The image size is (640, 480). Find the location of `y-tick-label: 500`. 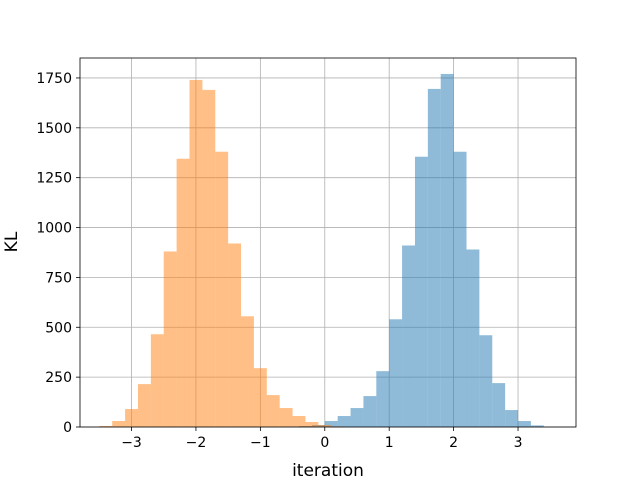

y-tick-label: 500 is located at coordinates (58, 328).